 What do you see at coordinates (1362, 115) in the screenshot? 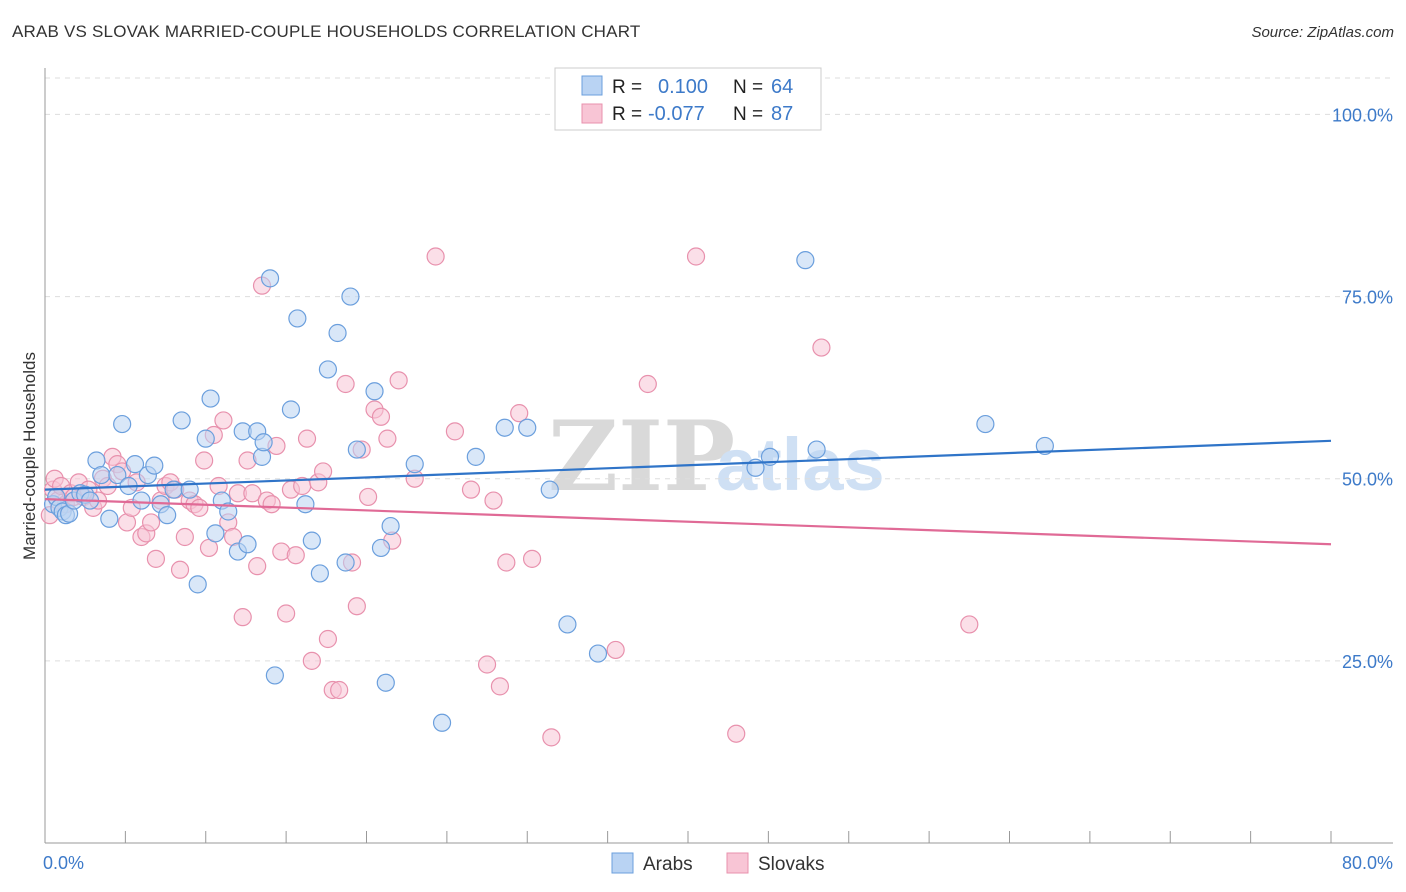
I see `y-tick-label: 100.0%` at bounding box center [1362, 115].